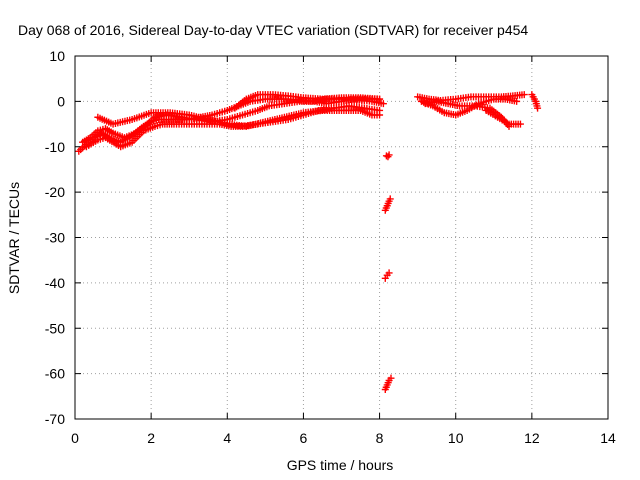 This screenshot has height=480, width=640. What do you see at coordinates (55, 192) in the screenshot?
I see `y-tick-label: -20` at bounding box center [55, 192].